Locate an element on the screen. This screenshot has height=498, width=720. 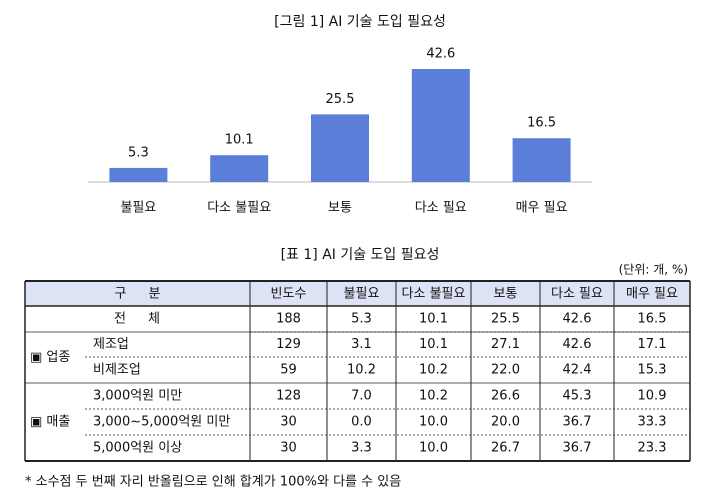
cell: 26.7 is located at coordinates (505, 448).